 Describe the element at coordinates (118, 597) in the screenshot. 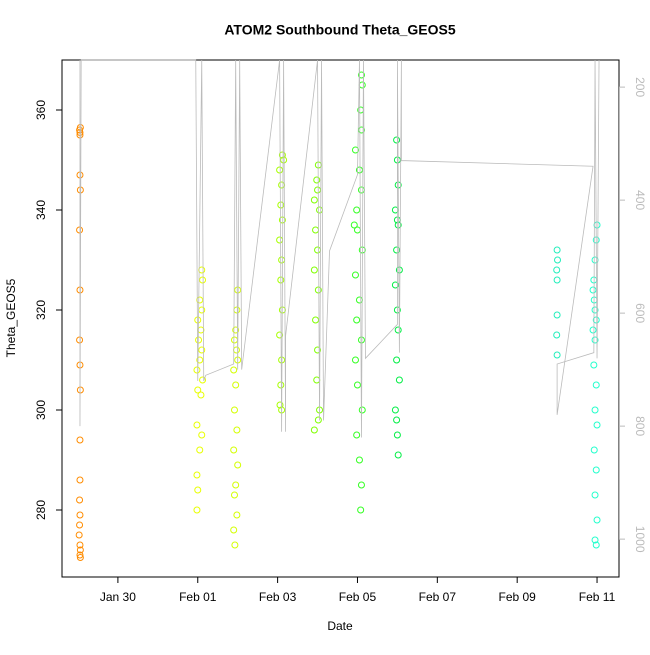

I see `x-tick-label: Jan 30` at that location.